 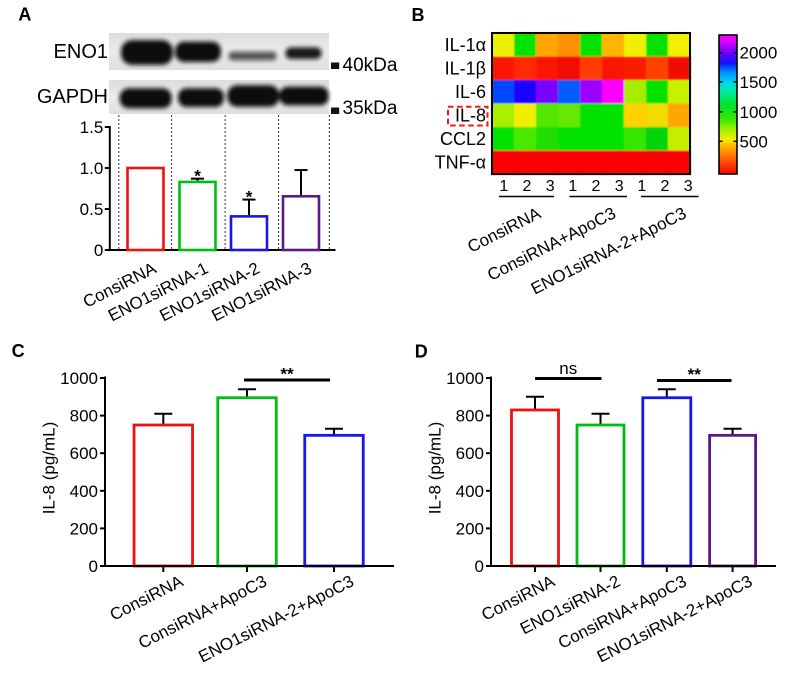 I want to click on svg-text: ns, so click(x=568, y=368).